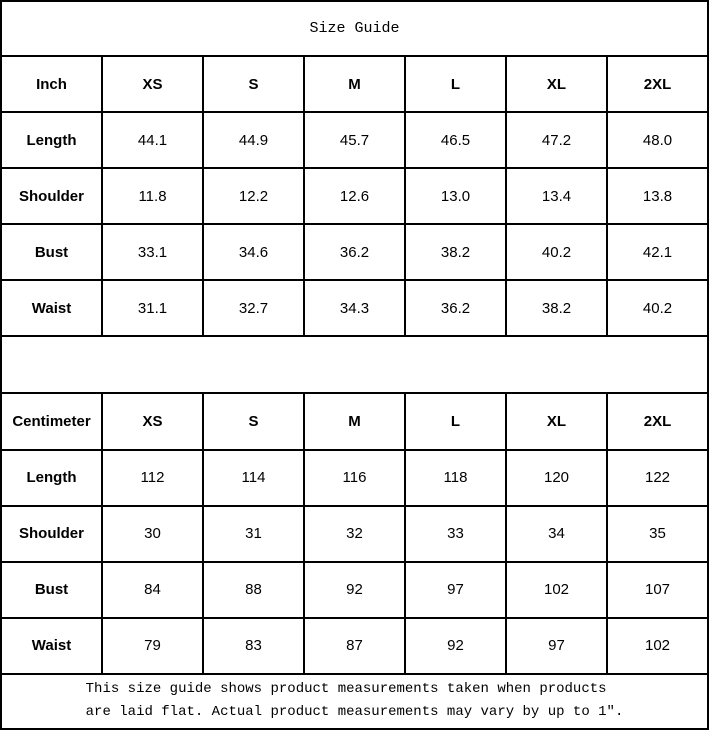  Describe the element at coordinates (253, 589) in the screenshot. I see `value-cell: 88` at that location.